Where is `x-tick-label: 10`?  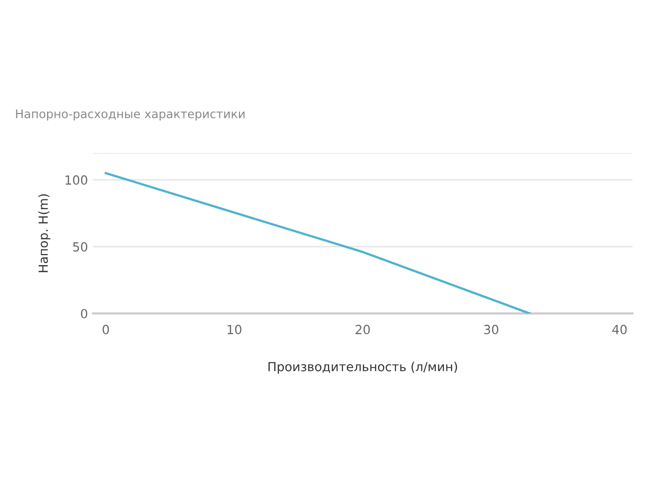 x-tick-label: 10 is located at coordinates (235, 329).